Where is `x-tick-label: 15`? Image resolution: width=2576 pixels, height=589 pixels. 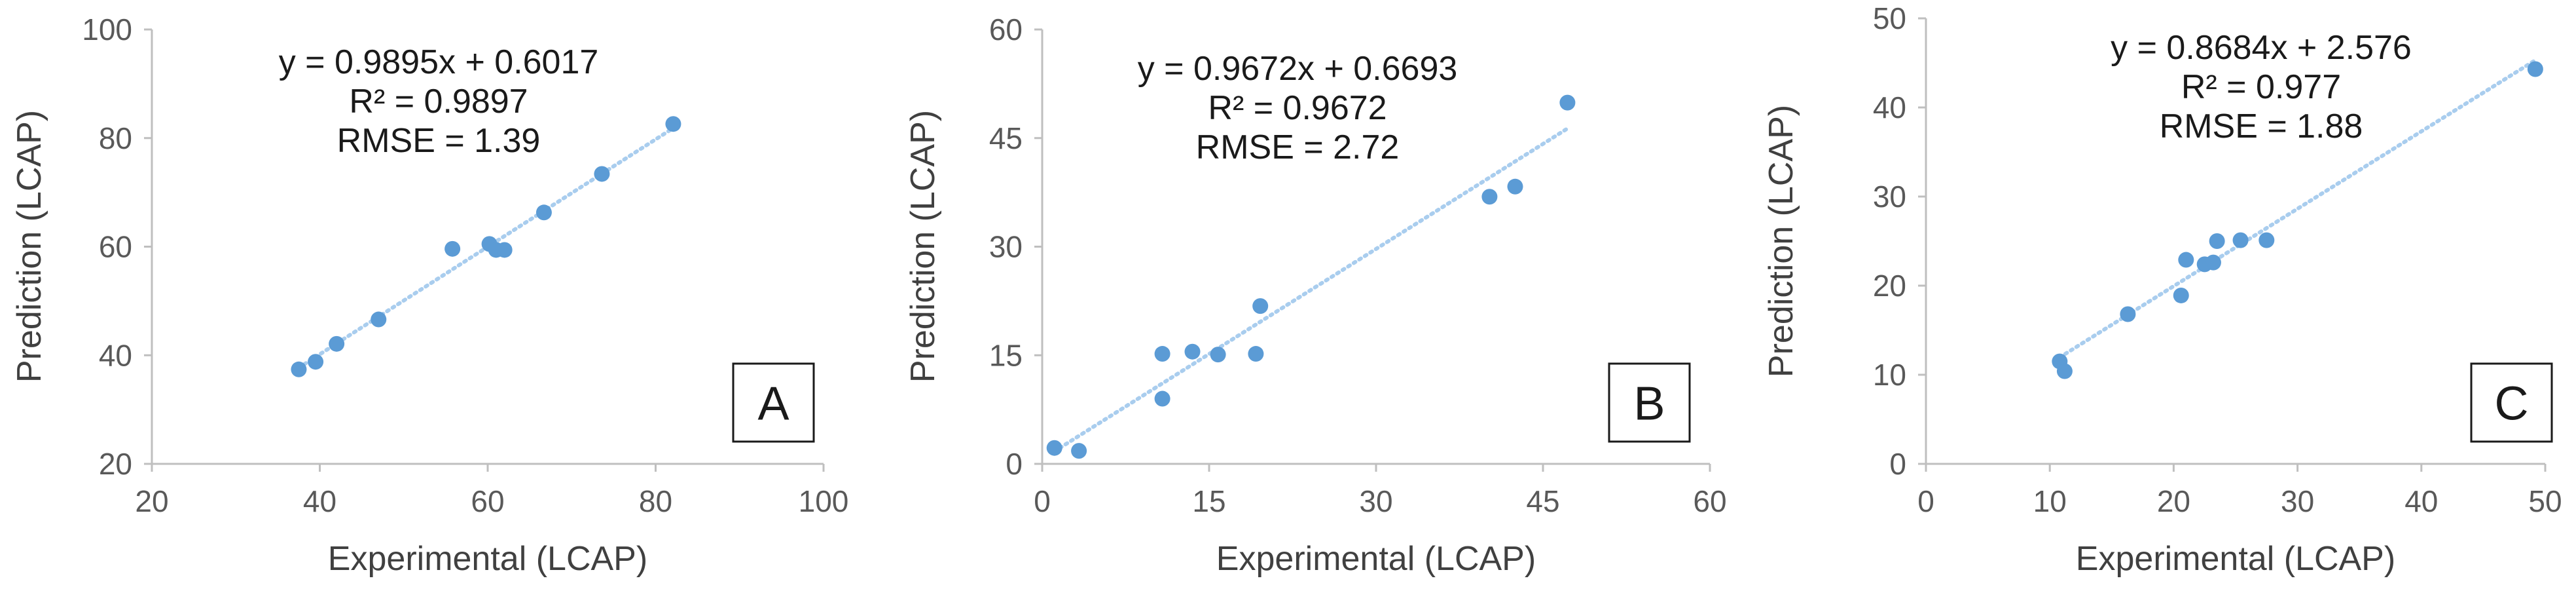 x-tick-label: 15 is located at coordinates (1208, 501).